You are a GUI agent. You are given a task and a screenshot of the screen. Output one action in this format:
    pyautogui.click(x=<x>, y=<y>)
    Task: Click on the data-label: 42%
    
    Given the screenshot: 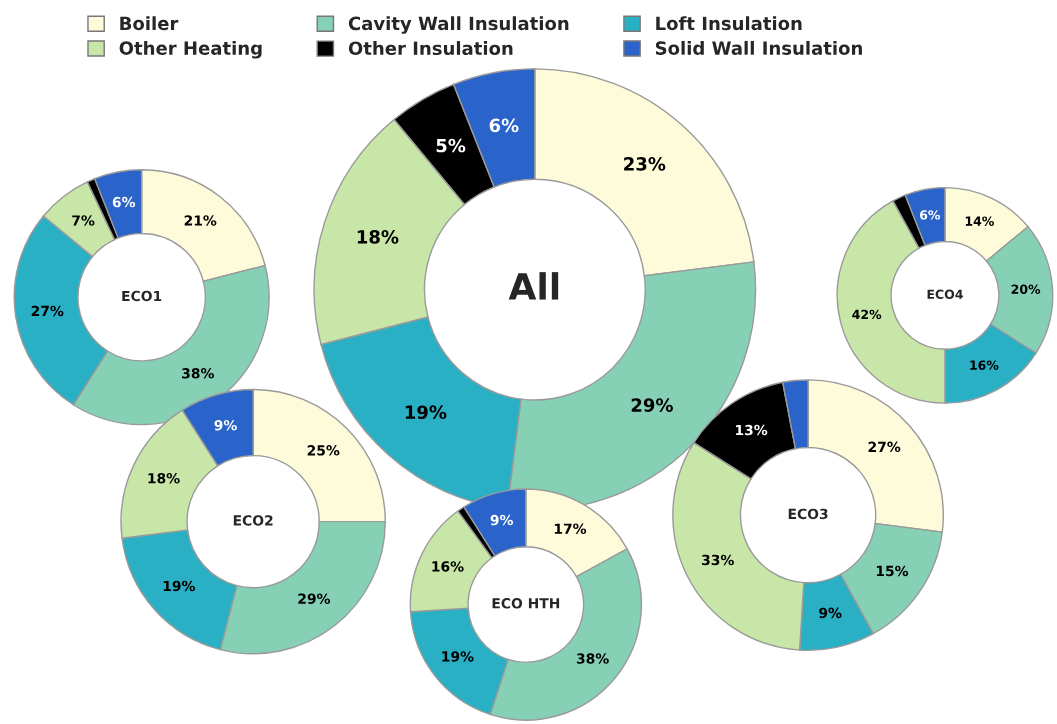 What is the action you would take?
    pyautogui.click(x=867, y=314)
    